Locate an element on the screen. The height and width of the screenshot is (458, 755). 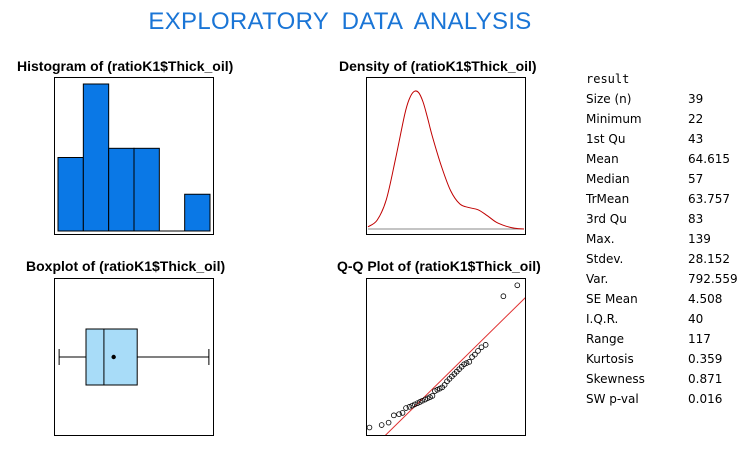
density-chart is located at coordinates (446, 156).